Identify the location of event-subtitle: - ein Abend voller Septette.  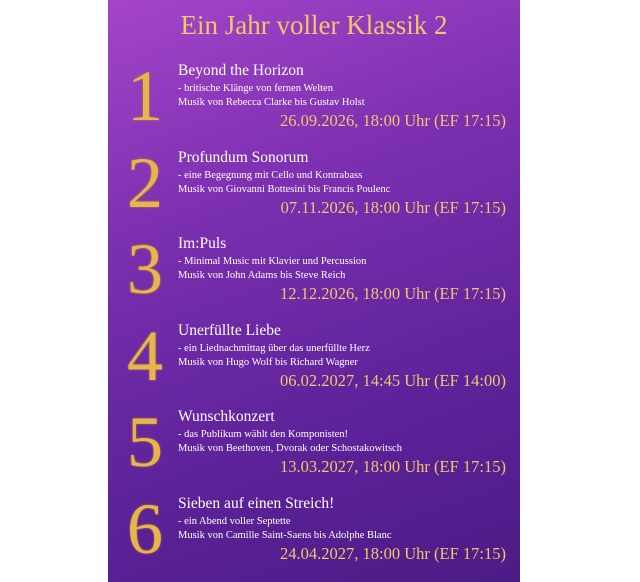
(234, 521).